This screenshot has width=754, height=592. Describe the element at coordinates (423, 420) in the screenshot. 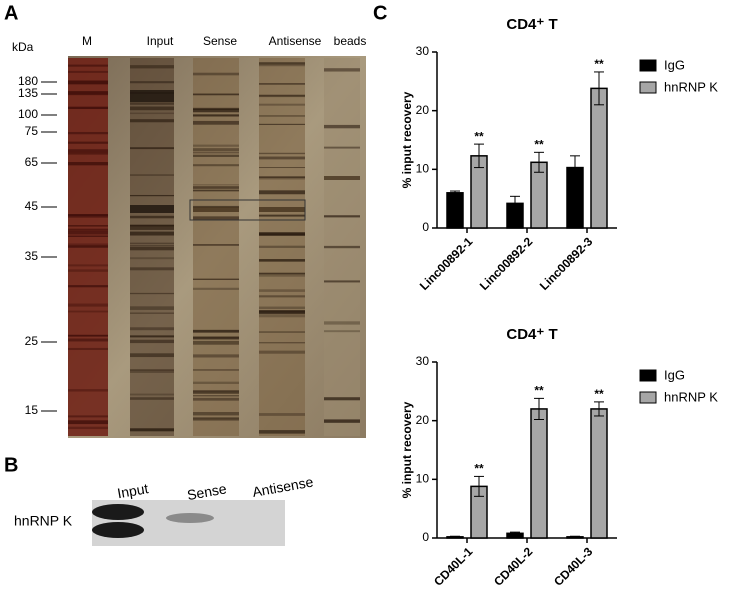

I see `y-tick-label: 20` at that location.